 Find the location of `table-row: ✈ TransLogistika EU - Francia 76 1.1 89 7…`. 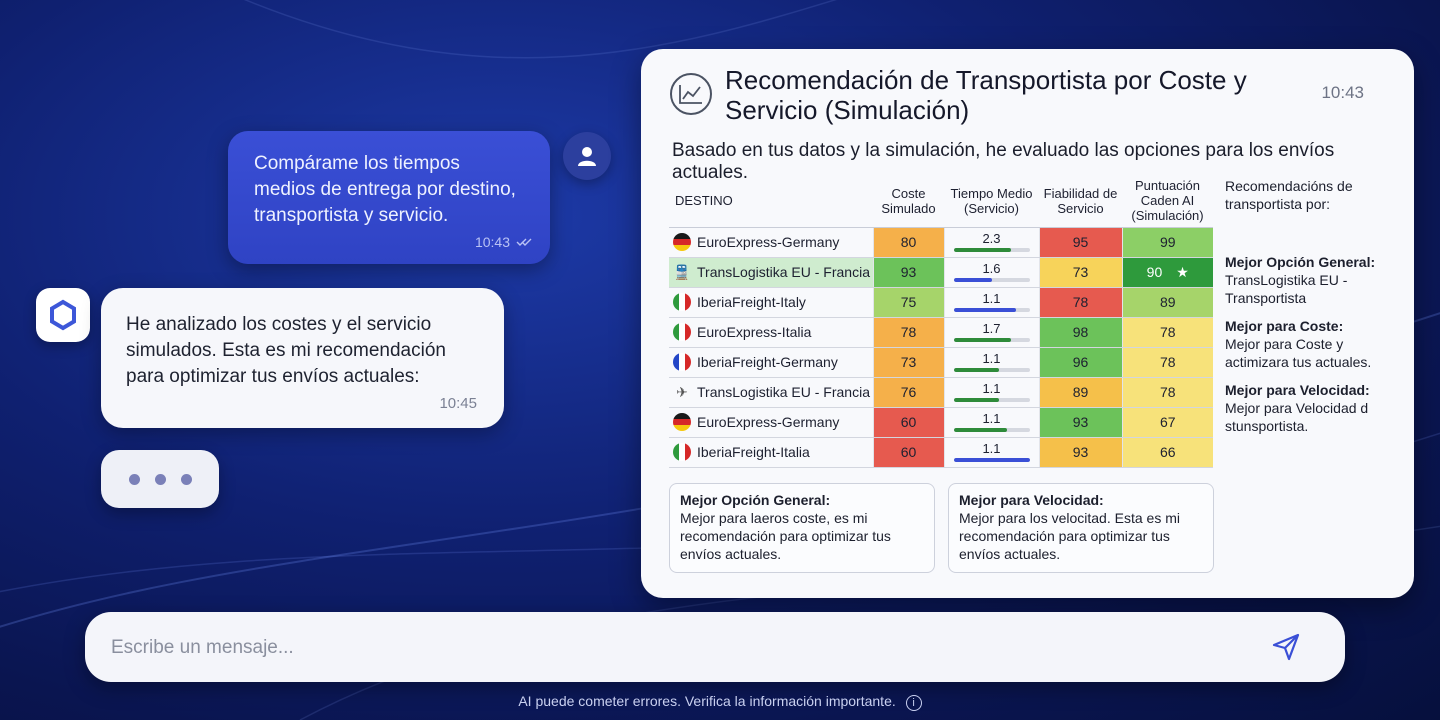

table-row: ✈ TransLogistika EU - Francia 76 1.1 89 7… is located at coordinates (941, 392).